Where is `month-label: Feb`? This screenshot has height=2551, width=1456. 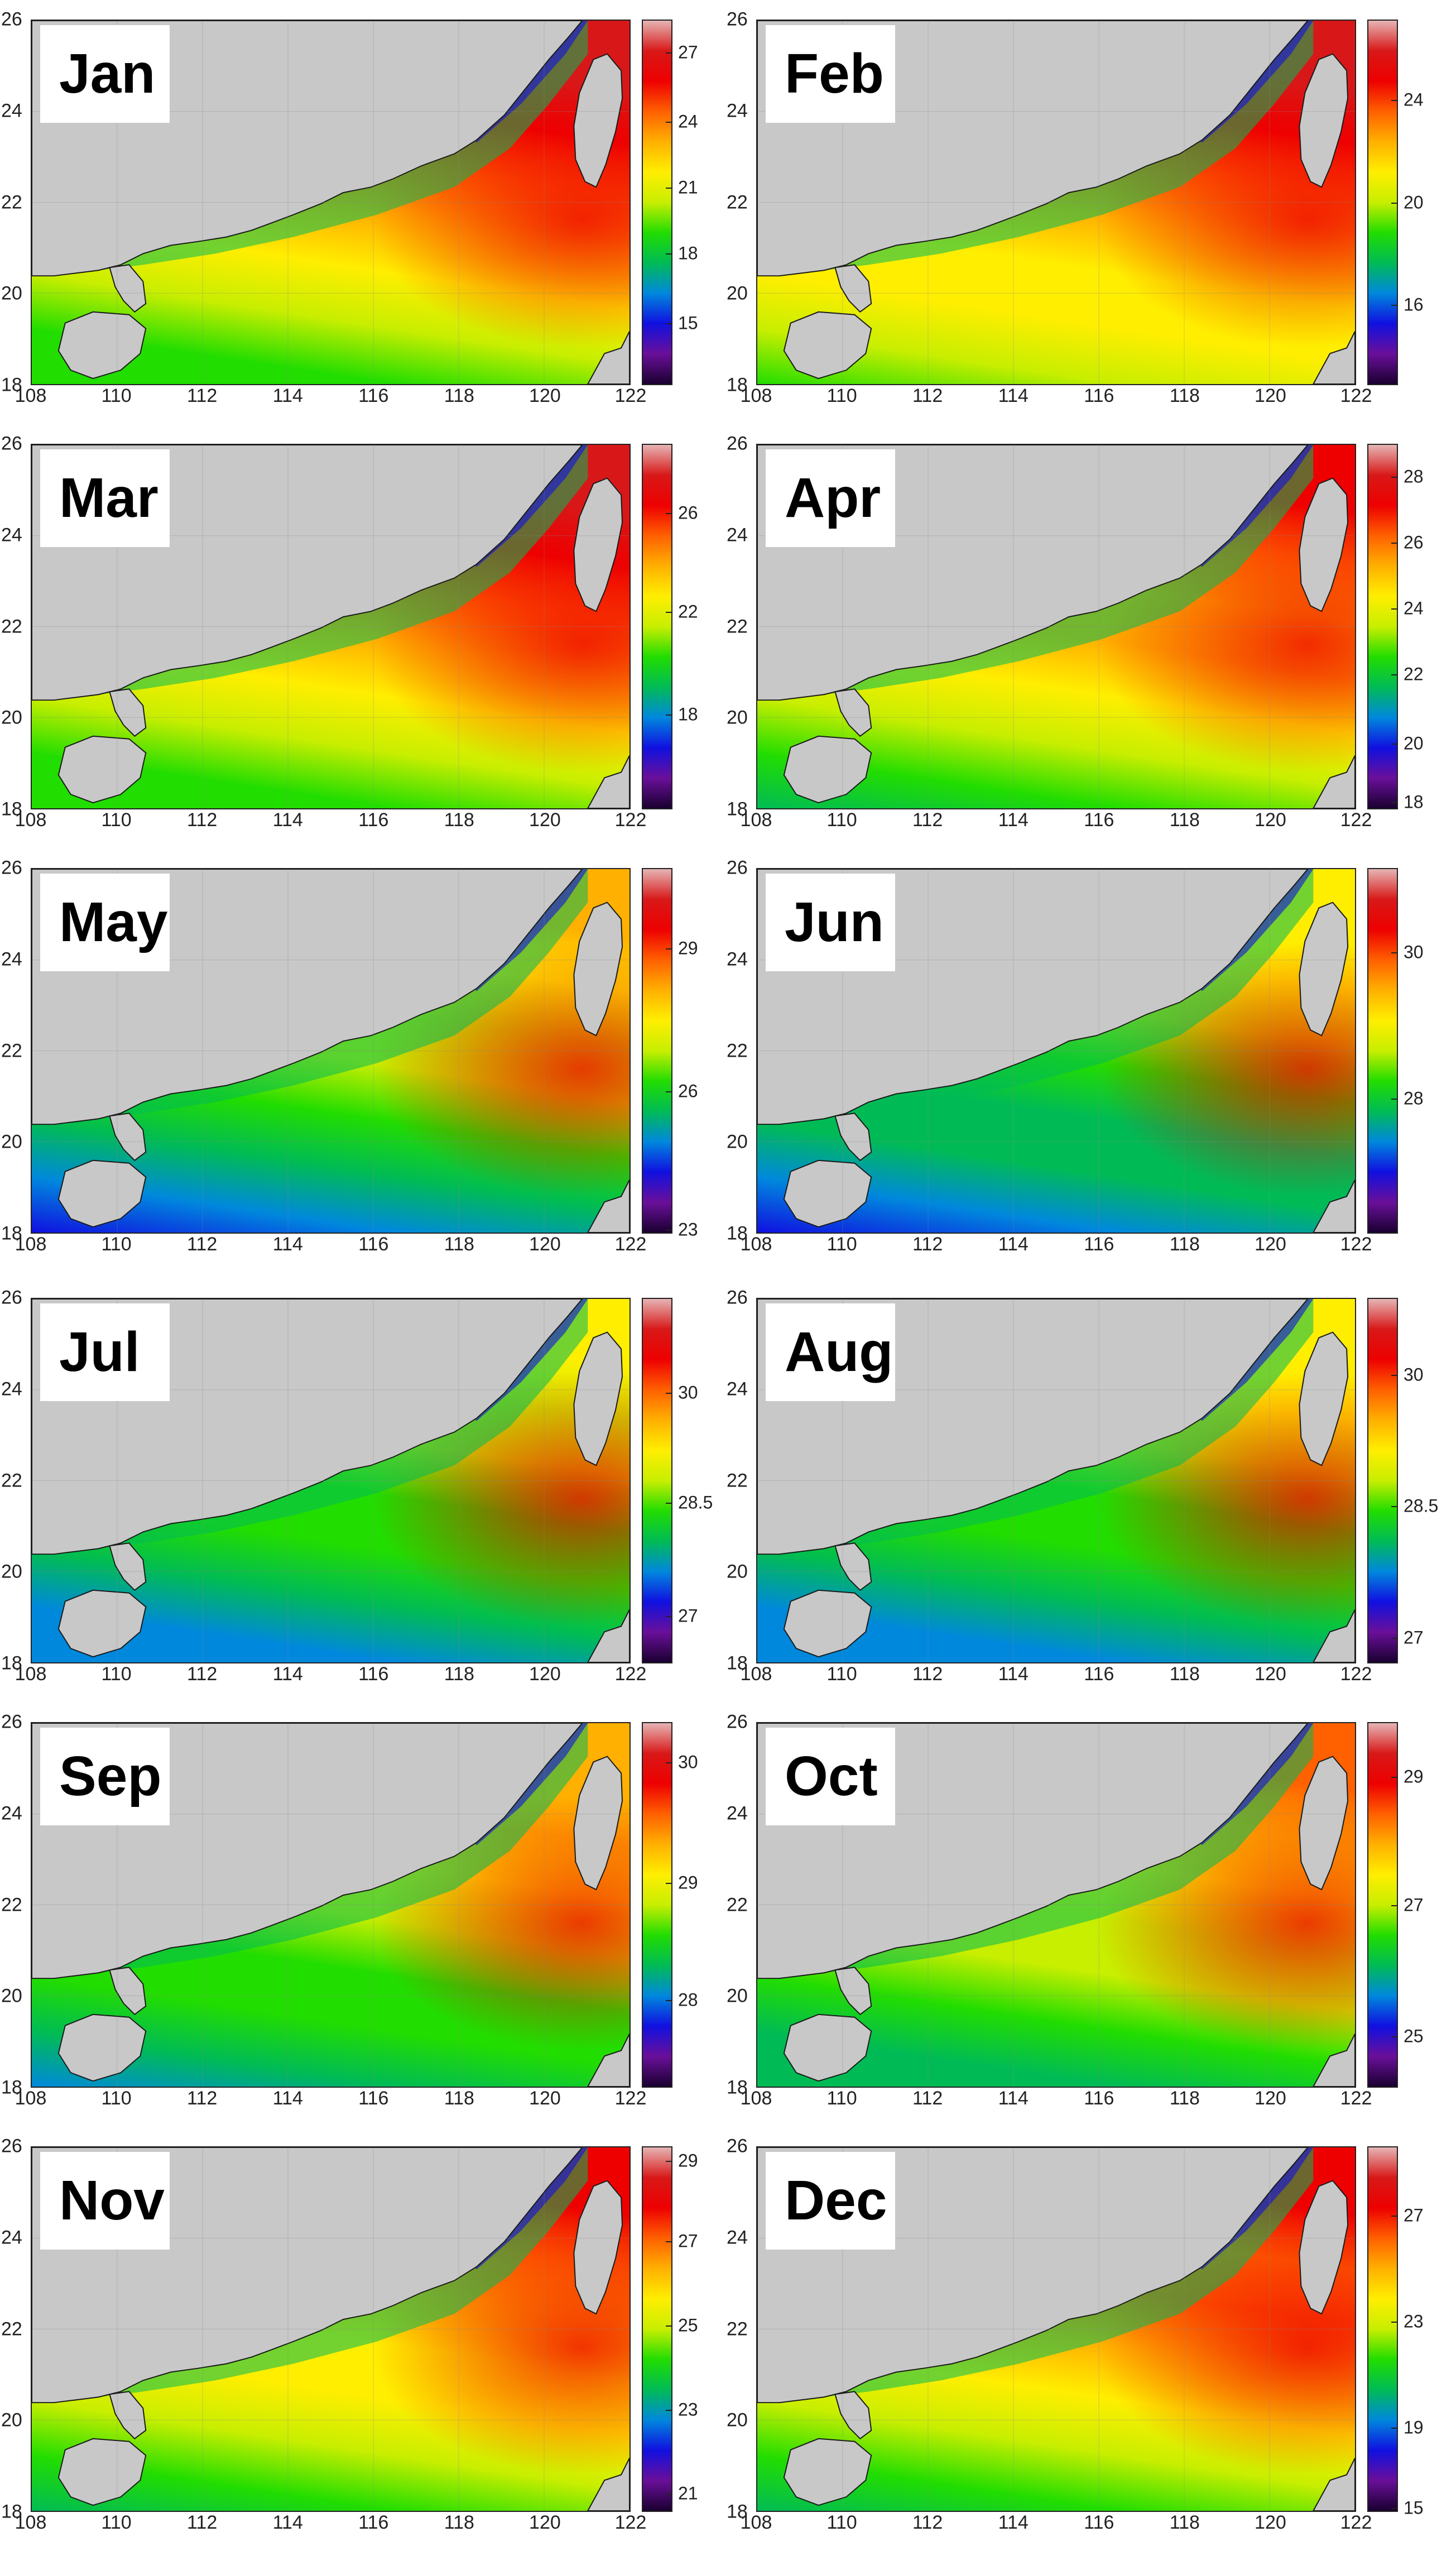
month-label: Feb is located at coordinates (830, 74).